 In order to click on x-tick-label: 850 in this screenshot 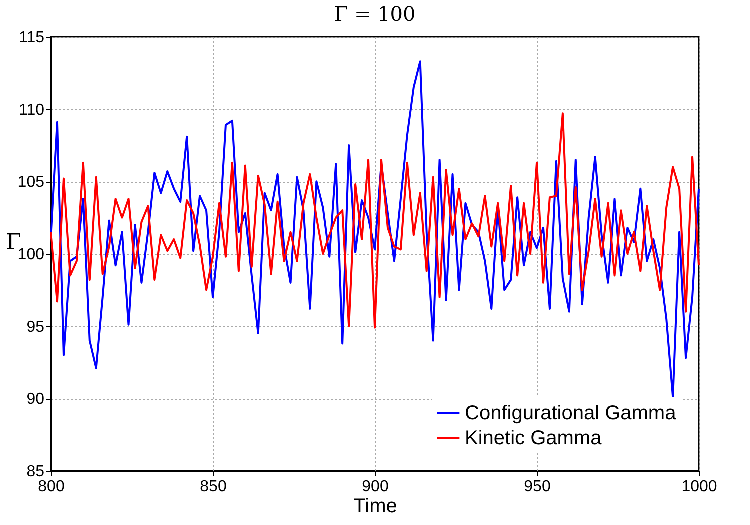, I will do `click(213, 487)`.